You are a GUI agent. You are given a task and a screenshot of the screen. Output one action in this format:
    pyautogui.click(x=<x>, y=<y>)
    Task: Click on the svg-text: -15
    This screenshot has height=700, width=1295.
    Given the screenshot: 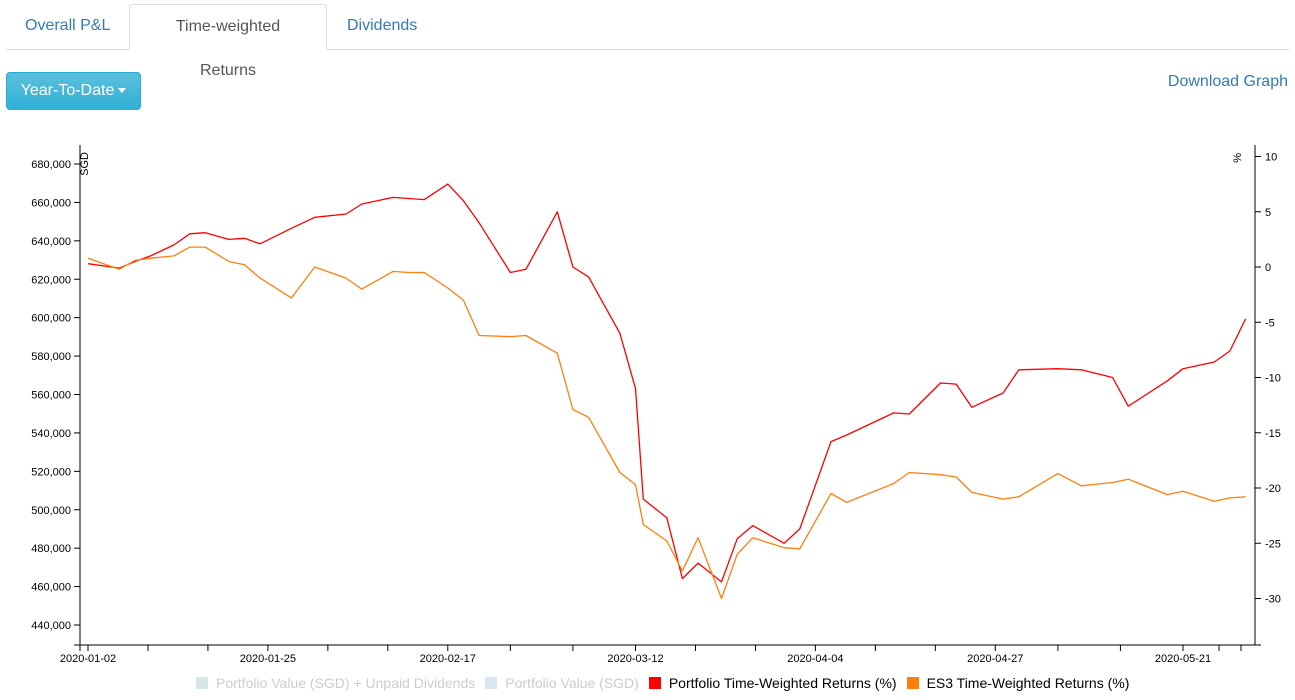 What is the action you would take?
    pyautogui.click(x=1273, y=434)
    